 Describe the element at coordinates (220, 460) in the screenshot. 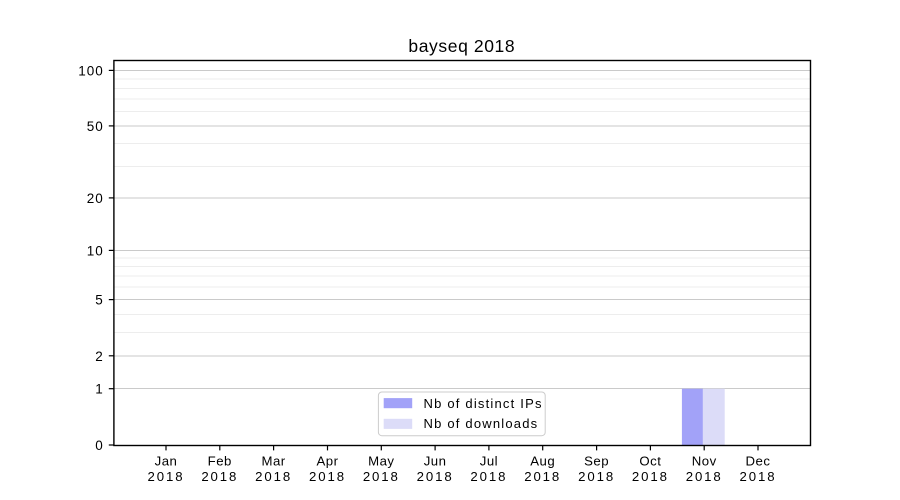

I see `svg-text: Feb` at that location.